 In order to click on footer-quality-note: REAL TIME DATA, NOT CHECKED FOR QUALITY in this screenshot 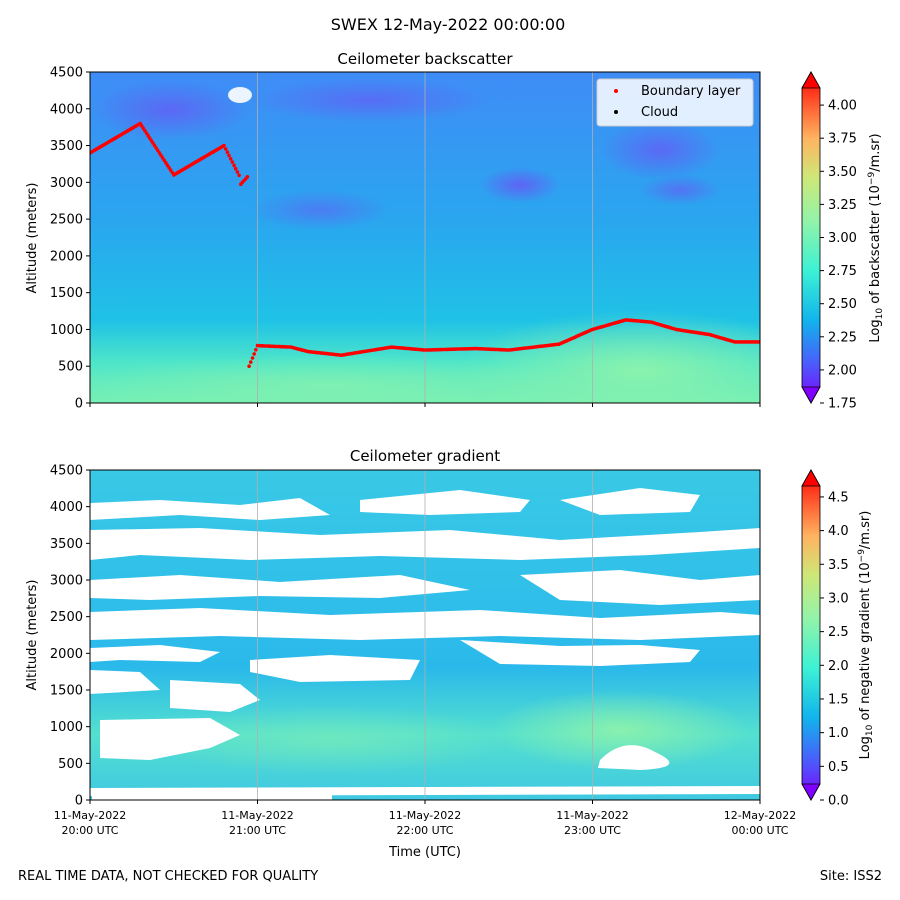, I will do `click(168, 876)`.